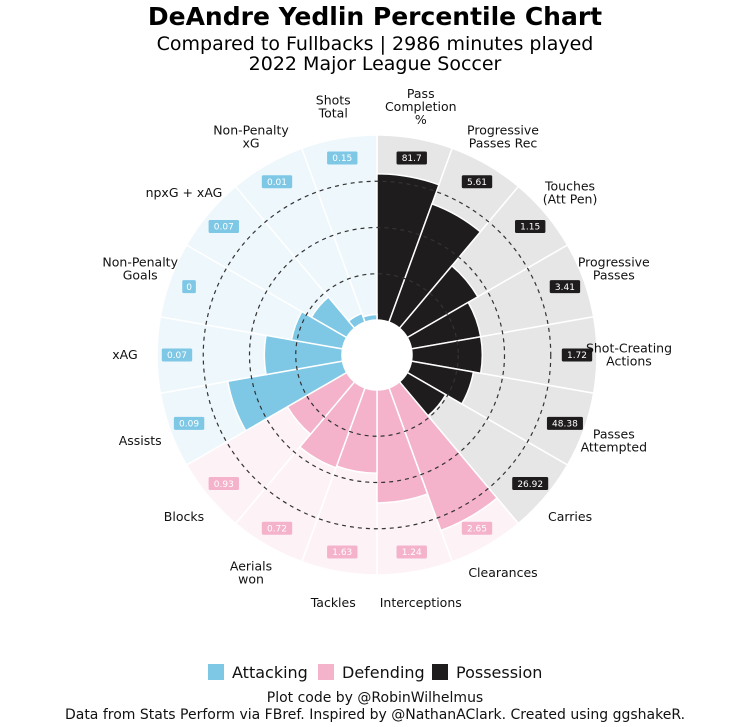 This screenshot has width=750, height=727. What do you see at coordinates (629, 355) in the screenshot?
I see `metric-label: Shot-Creating Actions` at bounding box center [629, 355].